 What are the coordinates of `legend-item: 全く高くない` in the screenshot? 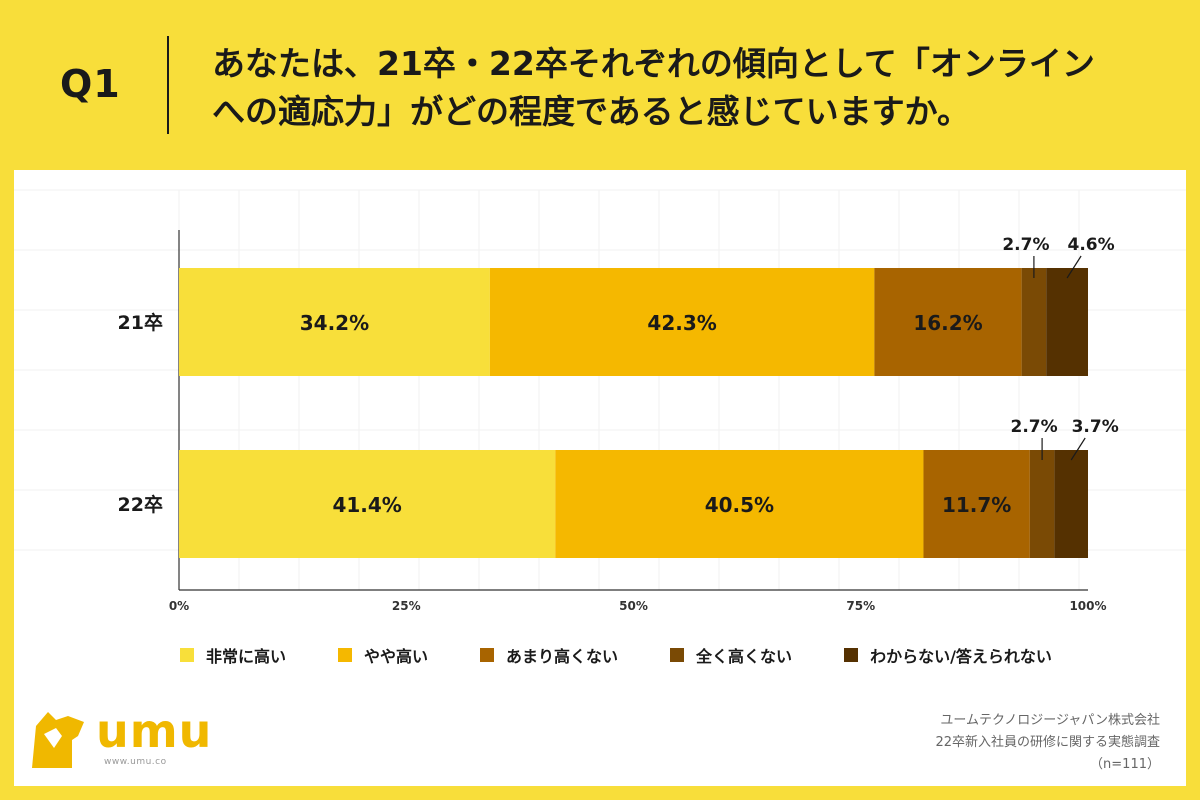 It's located at (731, 655).